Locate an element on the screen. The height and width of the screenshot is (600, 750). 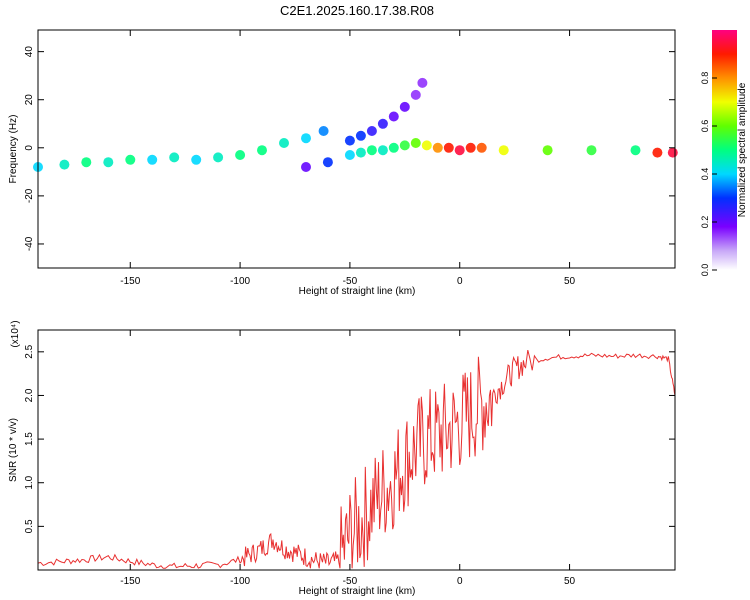
top-x-axis-label: Height of straight line (km) is located at coordinates (357, 291).